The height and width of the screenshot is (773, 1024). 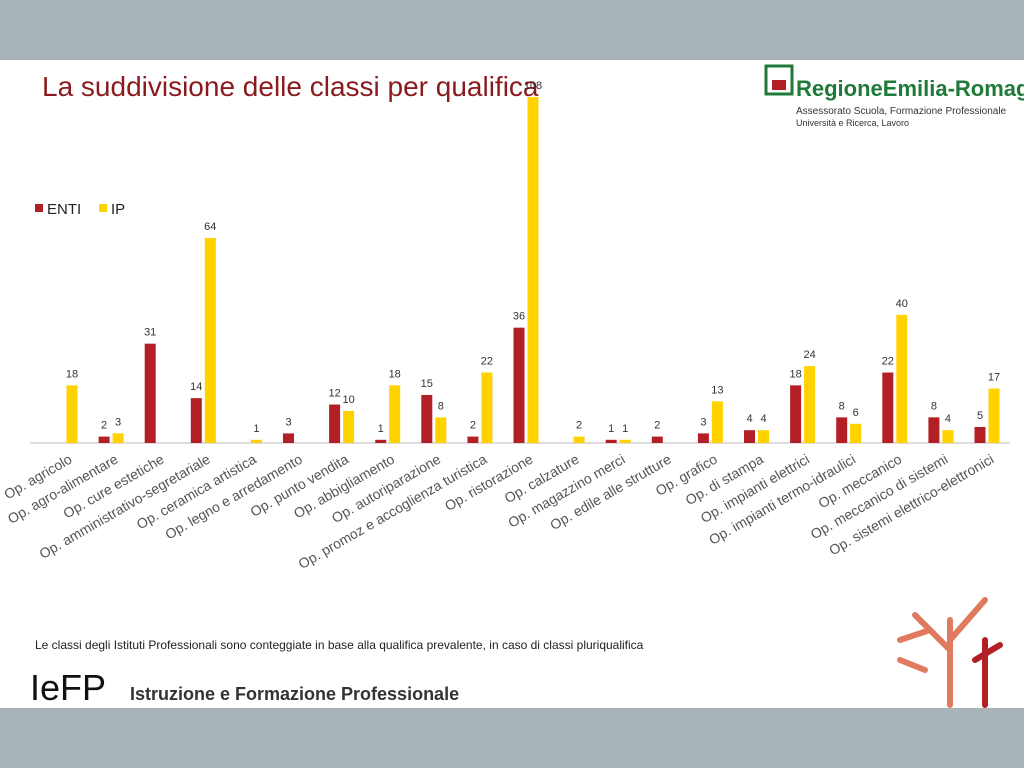 What do you see at coordinates (856, 413) in the screenshot?
I see `value-label: 6` at bounding box center [856, 413].